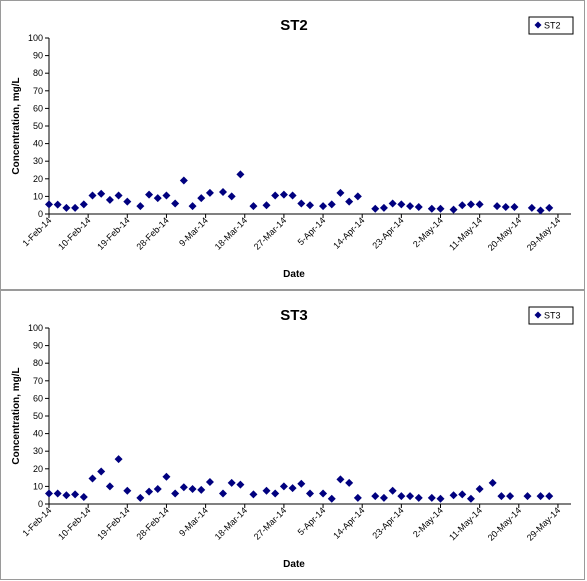 The image size is (587, 581). Describe the element at coordinates (428, 232) in the screenshot. I see `x-tick-label: 2-May-14` at that location.